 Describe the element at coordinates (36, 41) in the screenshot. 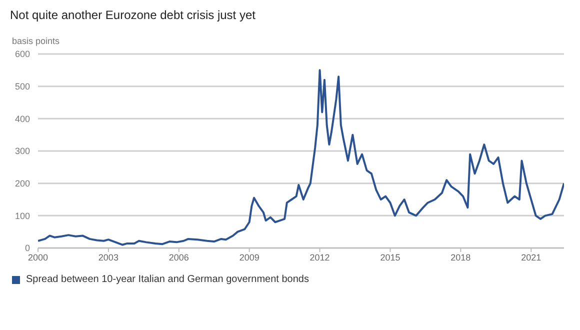

I see `y-axis-title: basis points` at that location.